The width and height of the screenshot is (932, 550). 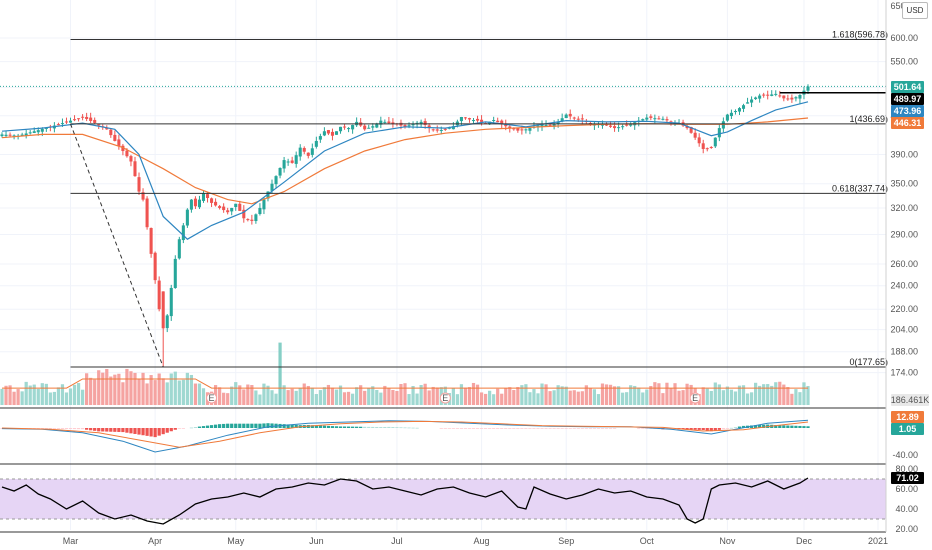 What do you see at coordinates (907, 429) in the screenshot?
I see `macd-tag` at bounding box center [907, 429].